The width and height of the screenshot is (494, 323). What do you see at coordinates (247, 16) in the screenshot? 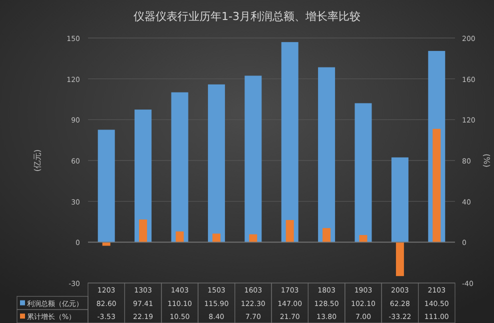
I see `chart-title: 仪器仪表行业历年1-3月利润总额、增长率比较` at bounding box center [247, 16].